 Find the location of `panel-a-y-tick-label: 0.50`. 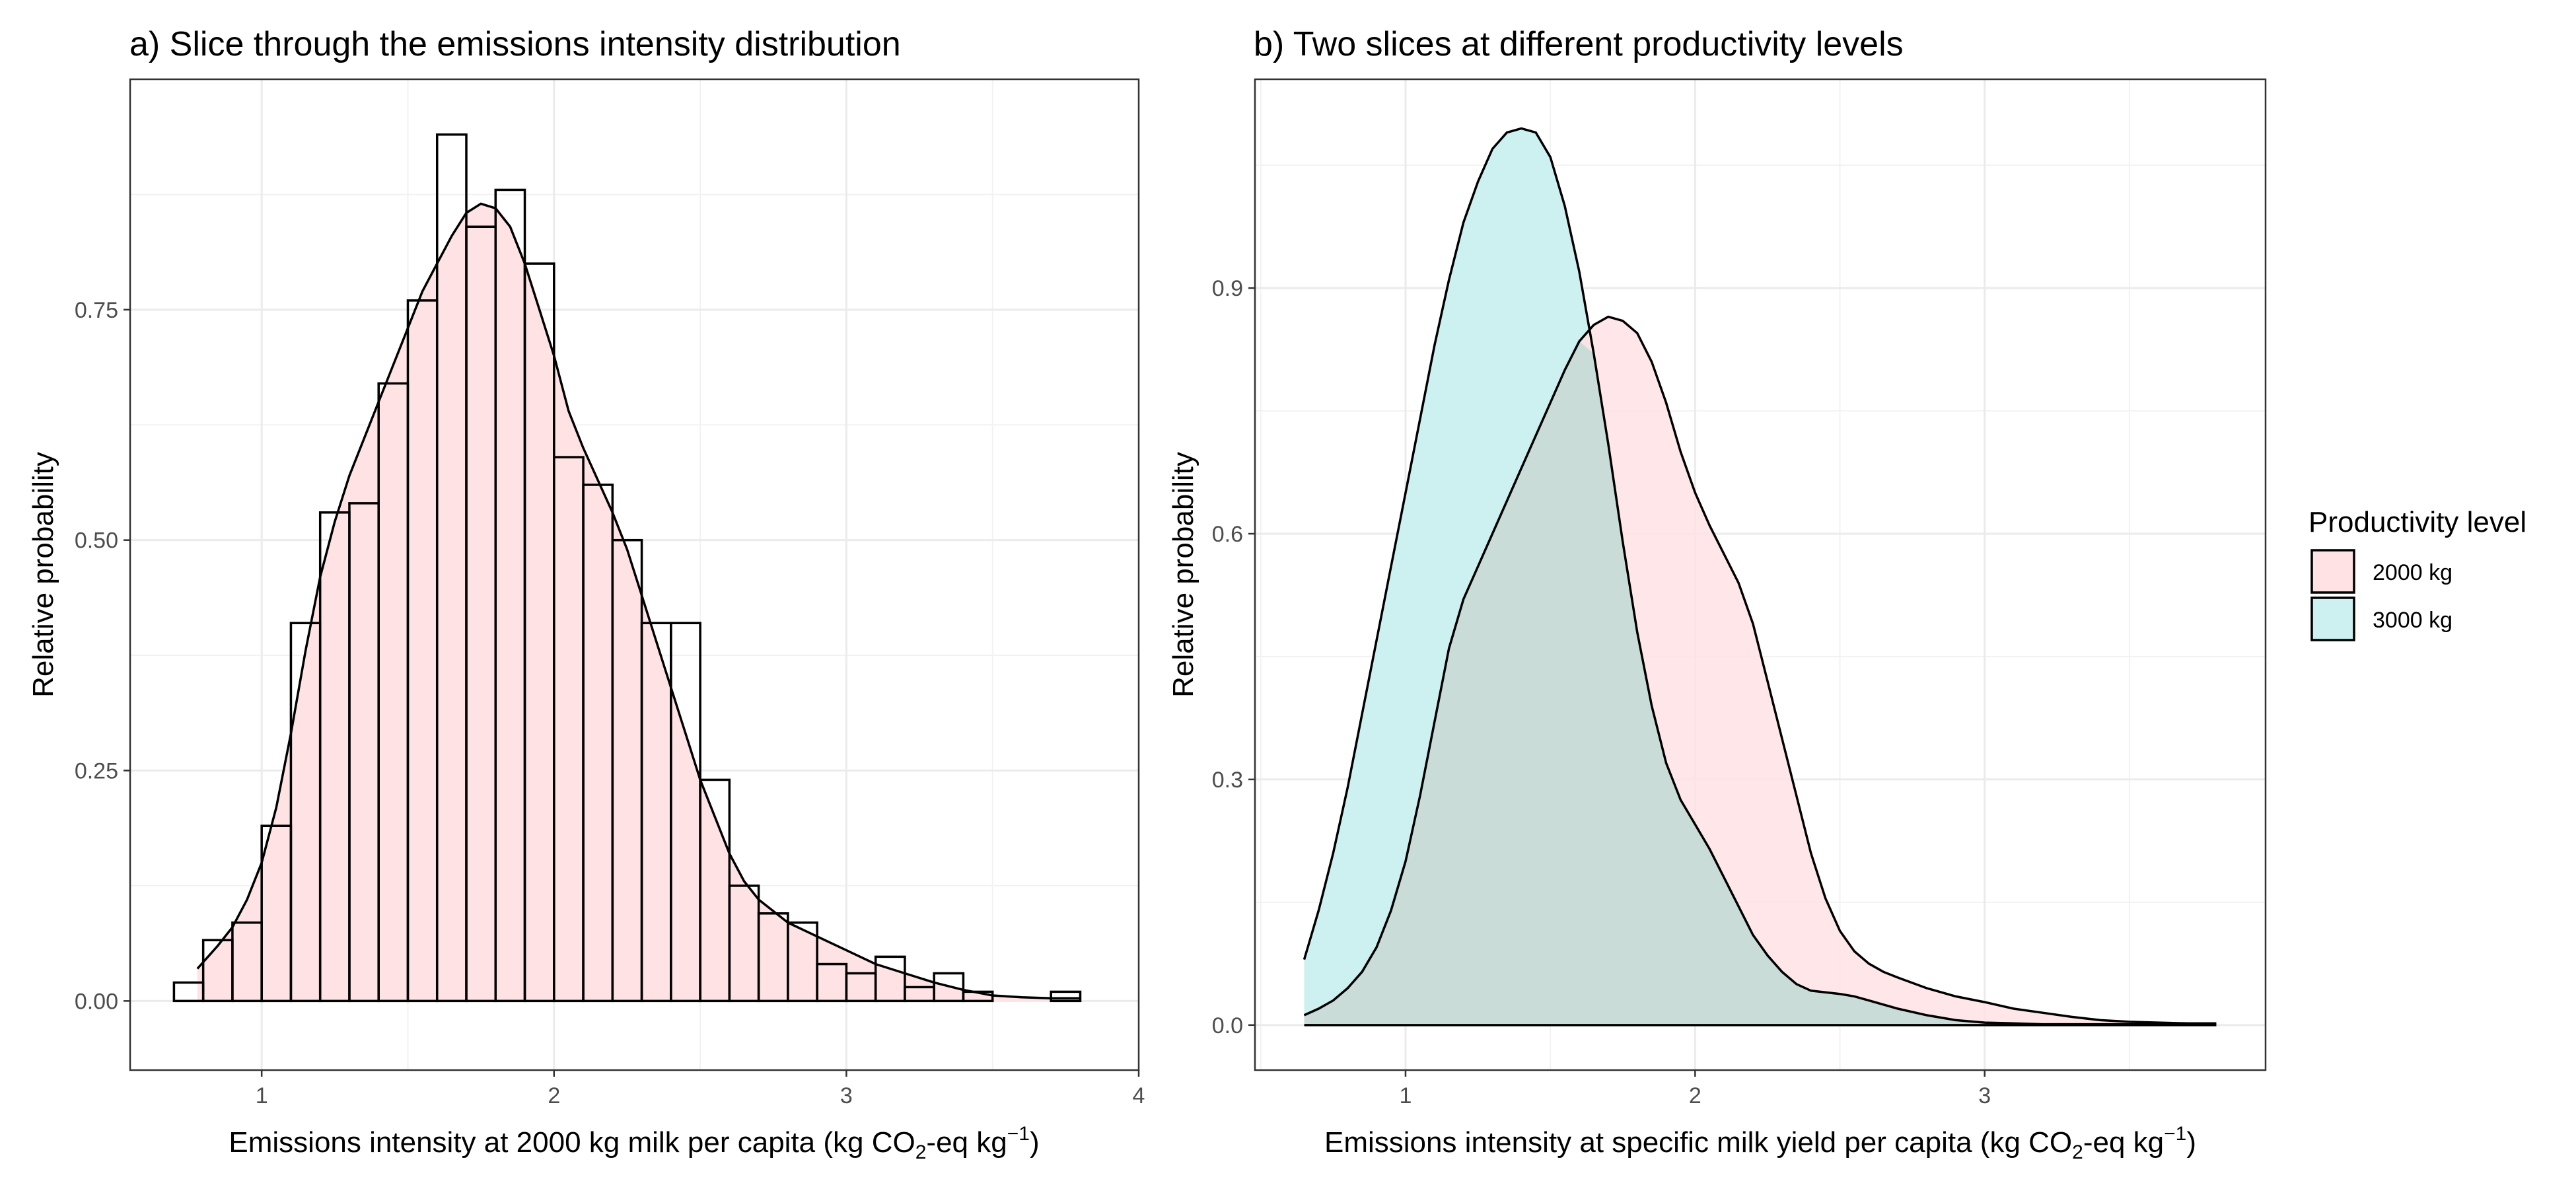

panel-a-y-tick-label: 0.50 is located at coordinates (97, 541).